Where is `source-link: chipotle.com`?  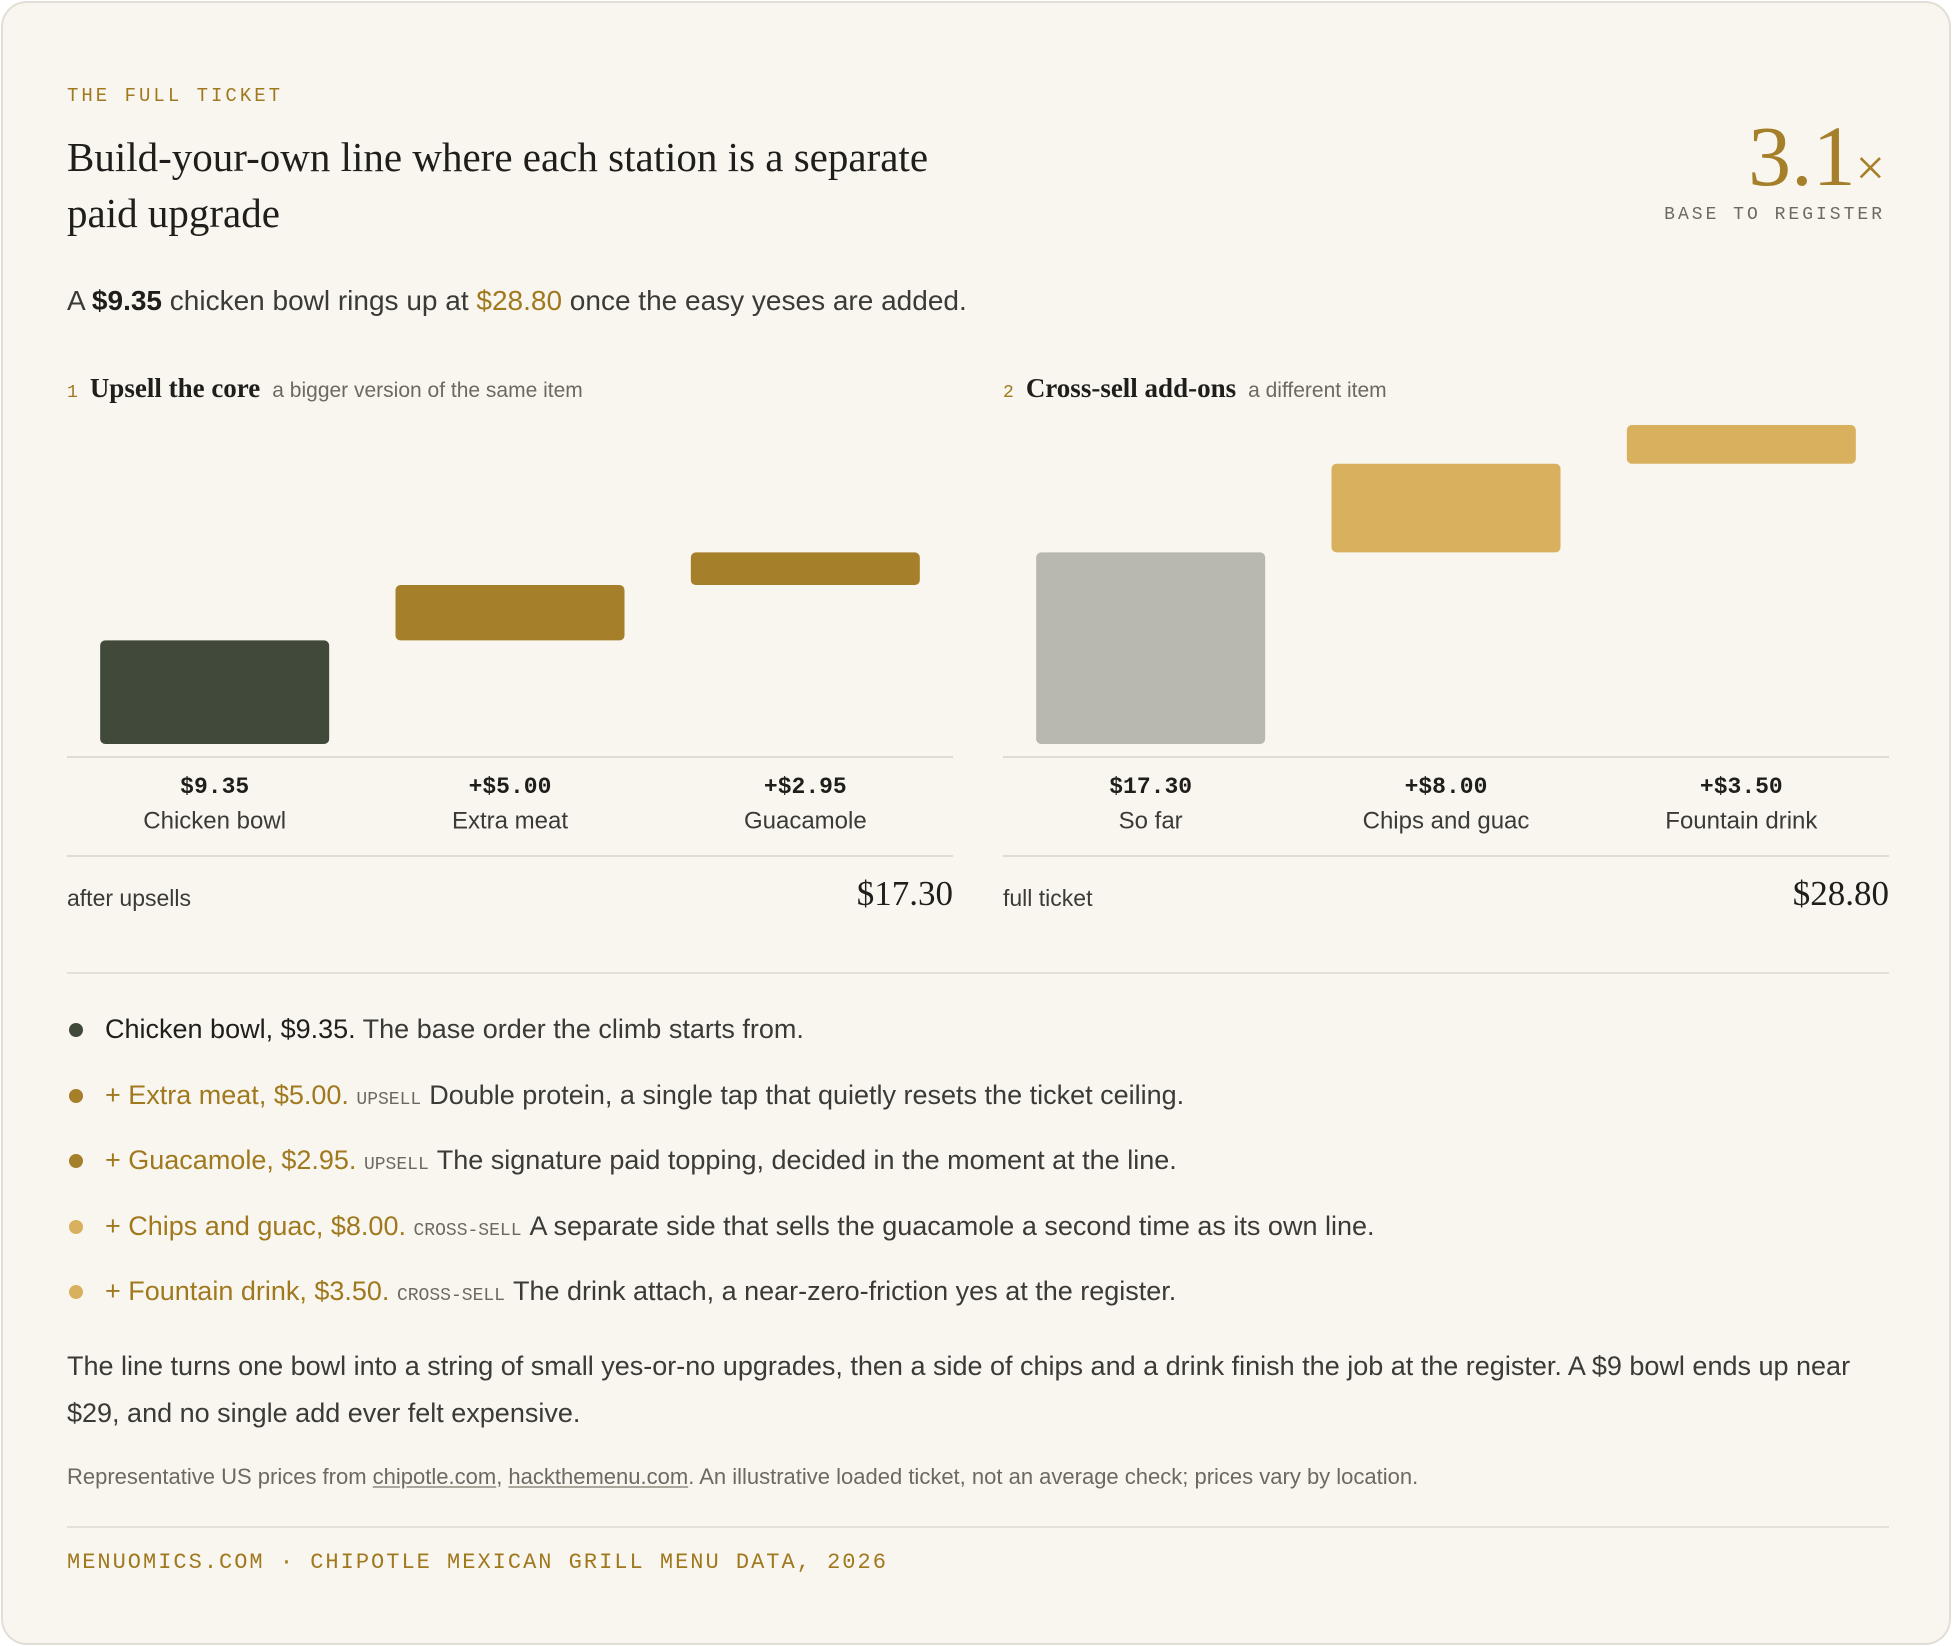 source-link: chipotle.com is located at coordinates (434, 1476).